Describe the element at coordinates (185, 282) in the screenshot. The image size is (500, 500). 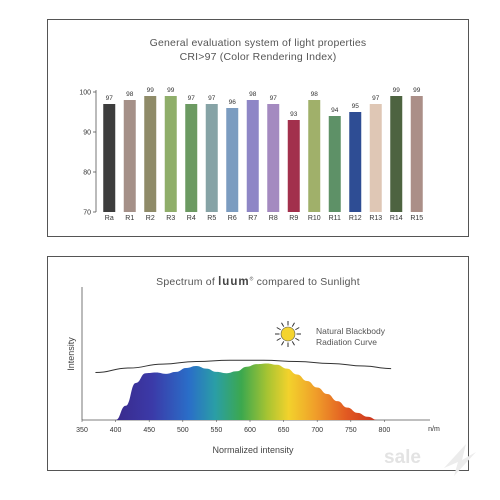
I see `spectrum-title-prefix: Spectrum of` at that location.